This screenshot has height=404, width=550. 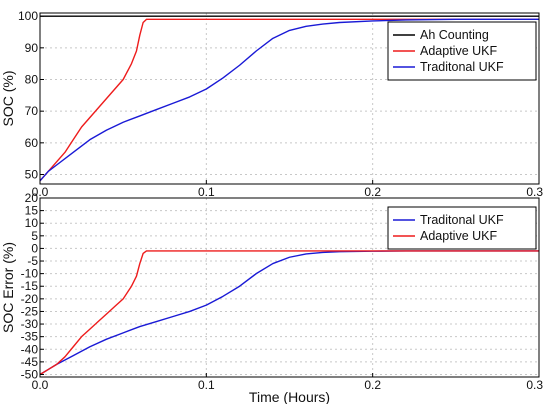 I want to click on bottom-y-tick-label: -45, so click(x=30, y=362).